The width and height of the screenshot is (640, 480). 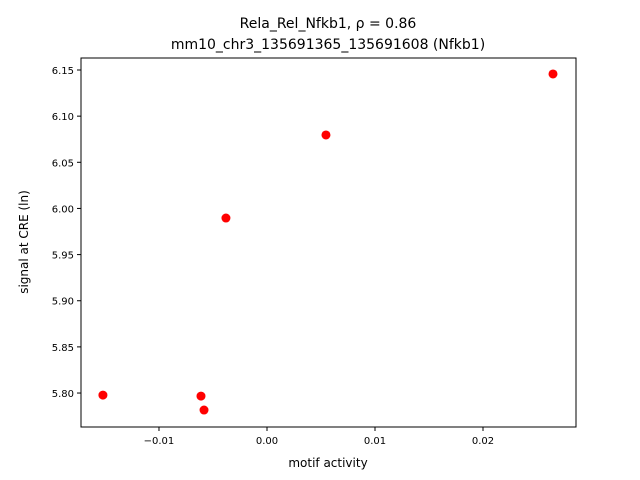 What do you see at coordinates (267, 441) in the screenshot?
I see `x-tick-label: 0.00` at bounding box center [267, 441].